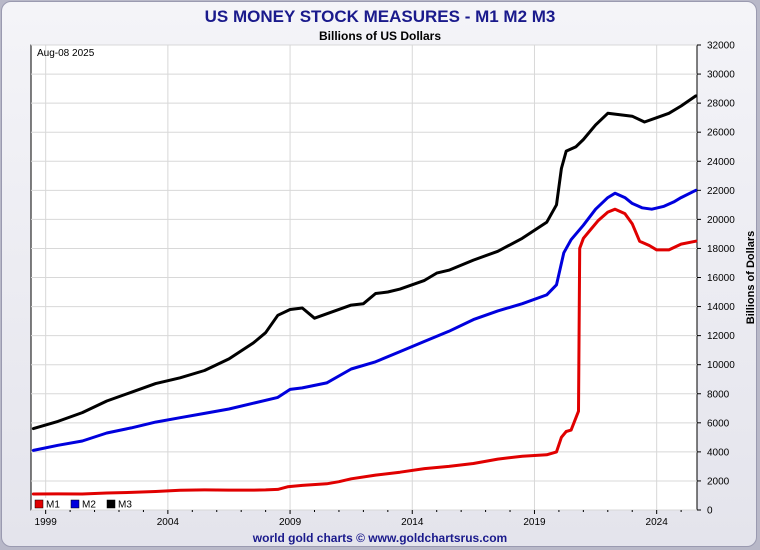 The width and height of the screenshot is (760, 550). I want to click on y-tick-label: 14000, so click(721, 307).